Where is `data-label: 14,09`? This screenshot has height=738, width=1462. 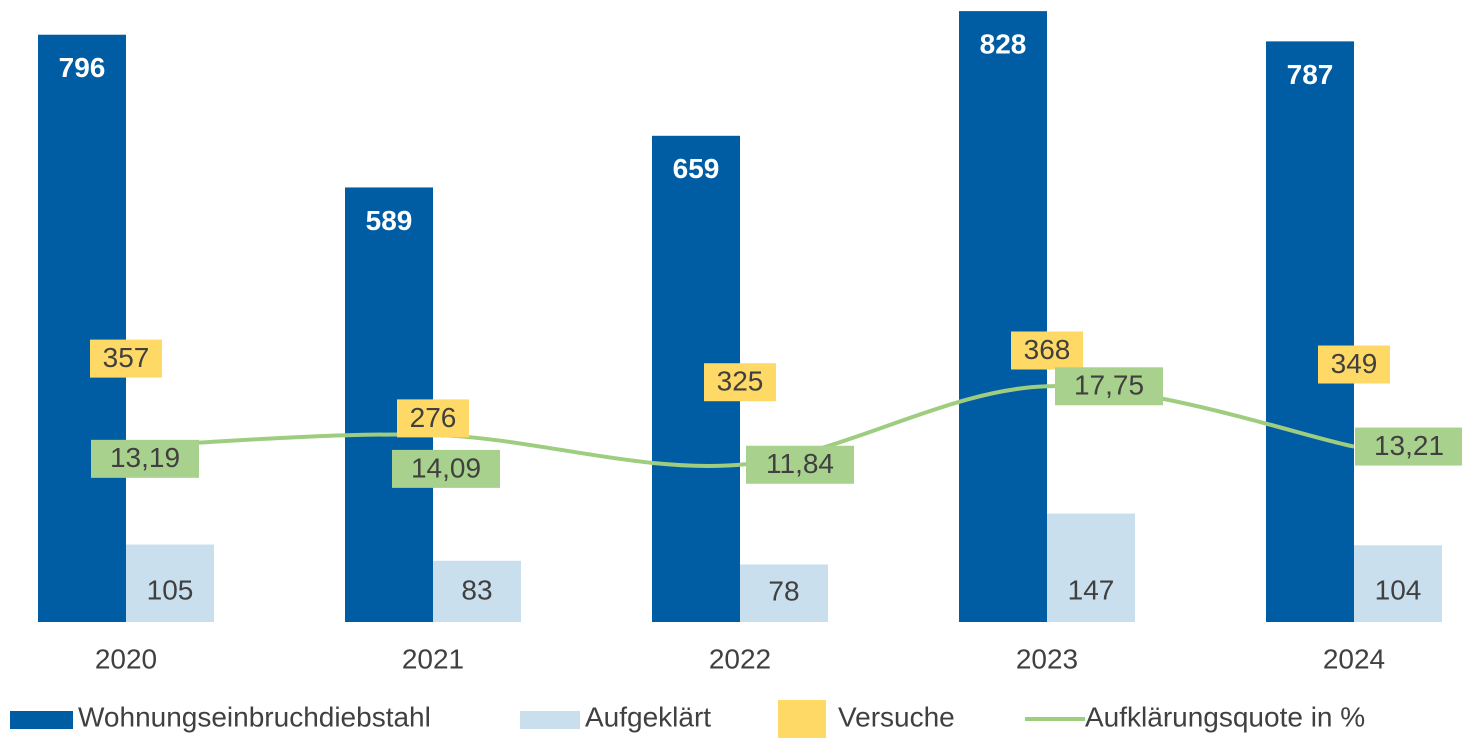 data-label: 14,09 is located at coordinates (446, 467).